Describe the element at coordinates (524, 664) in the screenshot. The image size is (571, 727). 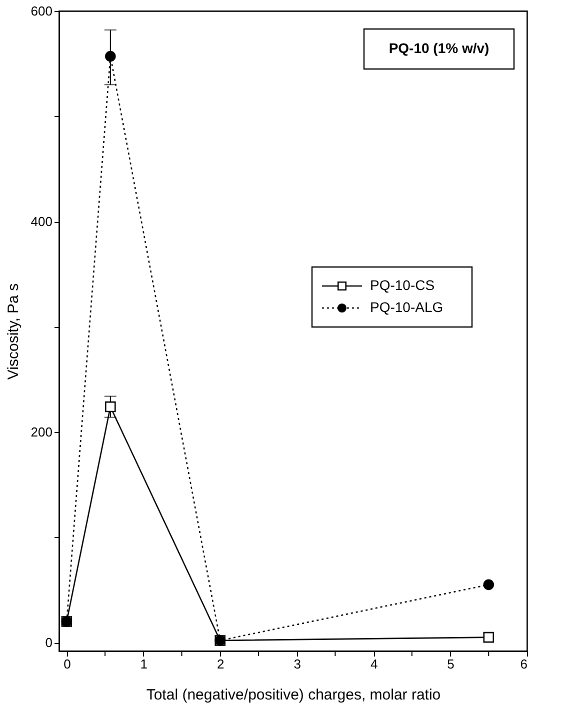
I see `x-tick-label: 6` at that location.